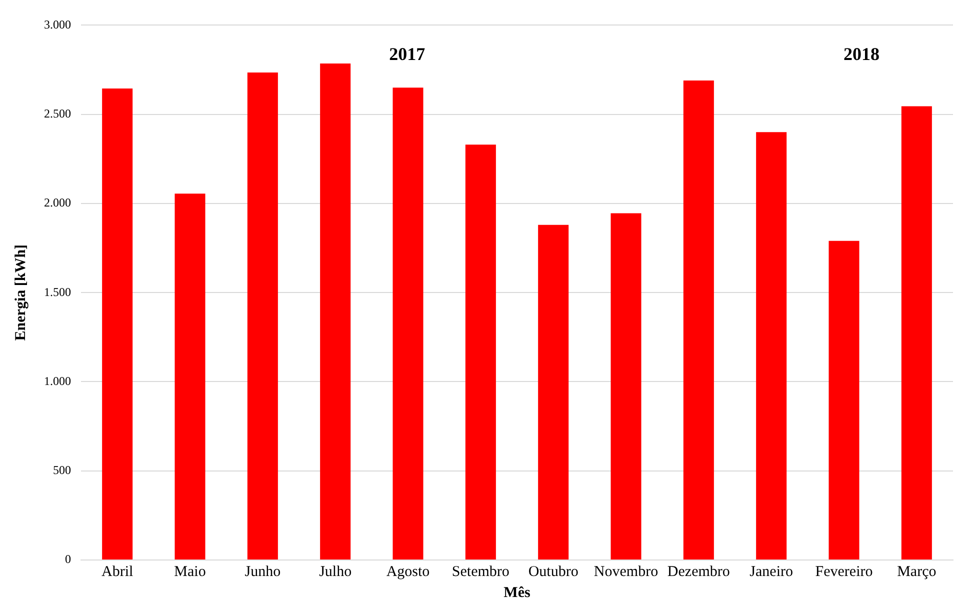 The height and width of the screenshot is (610, 965). I want to click on x-tick-label: Setembro, so click(481, 572).